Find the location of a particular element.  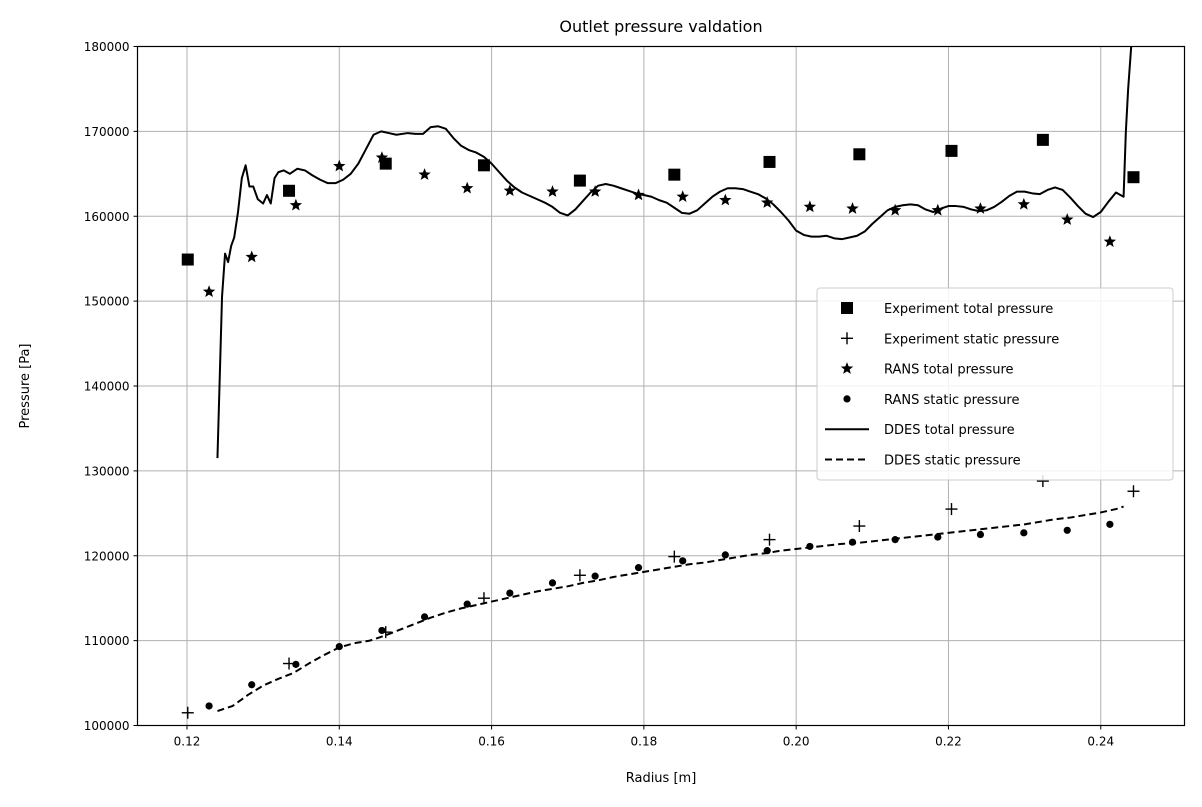

legend-label: Experiment total pressure is located at coordinates (968, 309).